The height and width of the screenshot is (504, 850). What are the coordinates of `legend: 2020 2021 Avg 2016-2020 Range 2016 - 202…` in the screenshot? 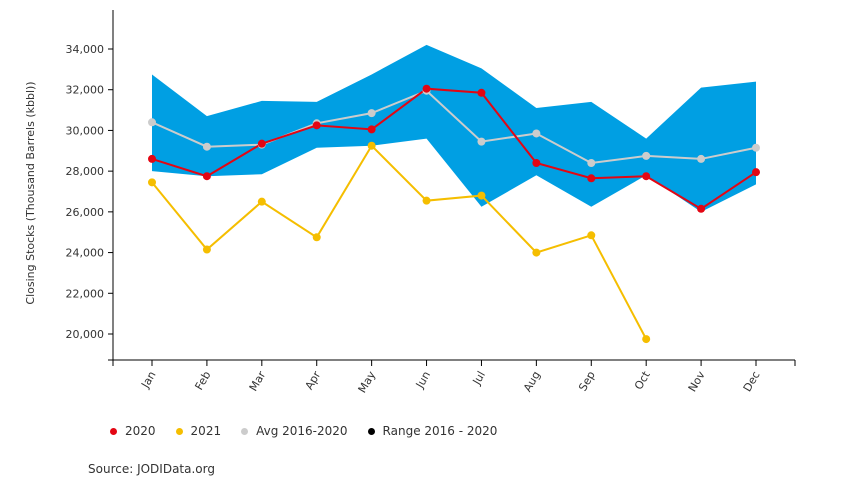 It's located at (313, 431).